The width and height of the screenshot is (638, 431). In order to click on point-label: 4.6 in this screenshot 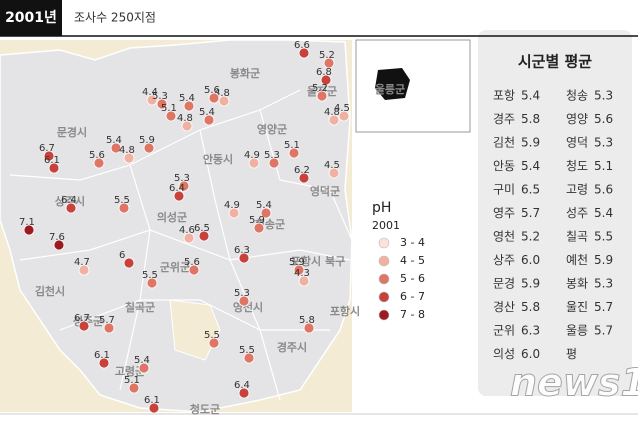, I will do `click(187, 230)`.